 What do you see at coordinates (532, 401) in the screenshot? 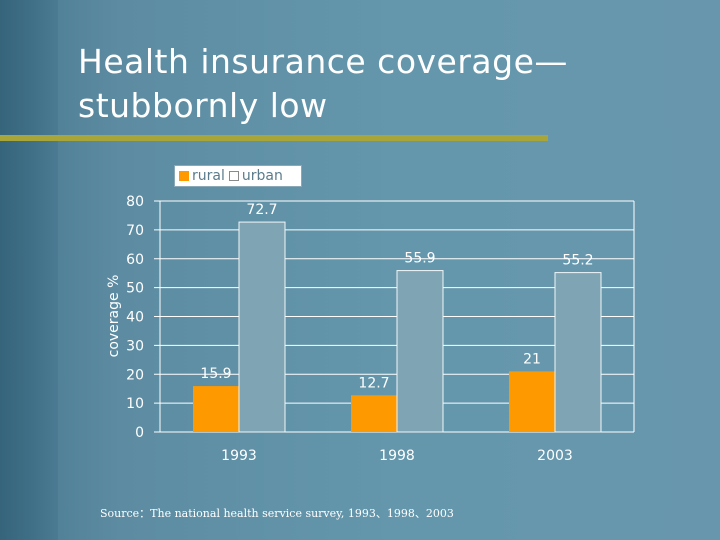
I see `bar-rural-2003` at bounding box center [532, 401].